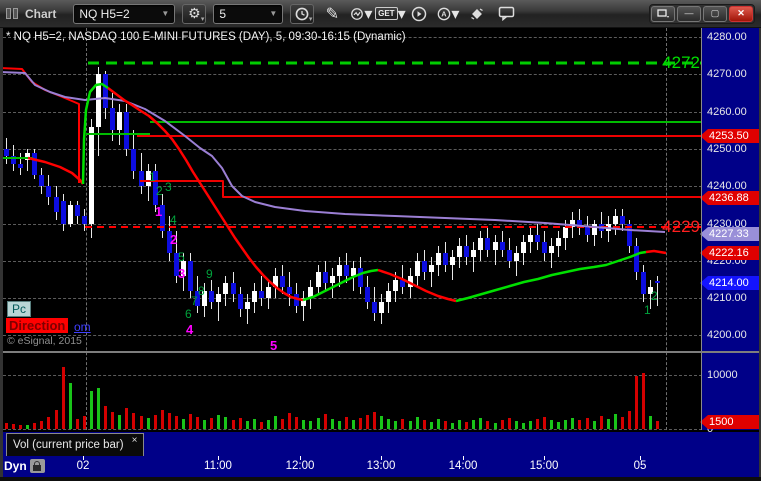 This screenshot has width=761, height=481. What do you see at coordinates (134, 440) in the screenshot?
I see `close-icon: ×` at bounding box center [134, 440].